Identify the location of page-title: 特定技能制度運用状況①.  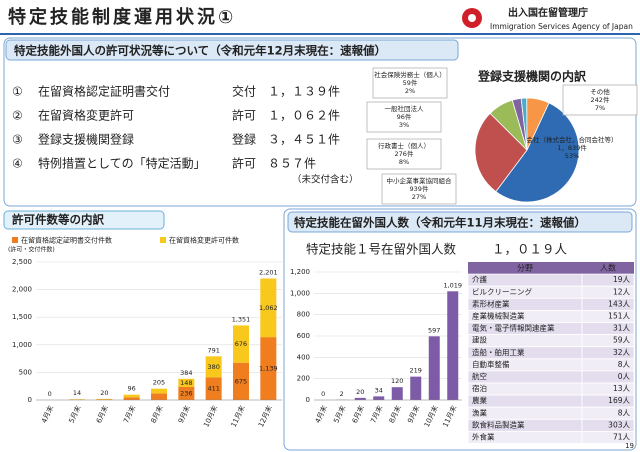
(122, 17).